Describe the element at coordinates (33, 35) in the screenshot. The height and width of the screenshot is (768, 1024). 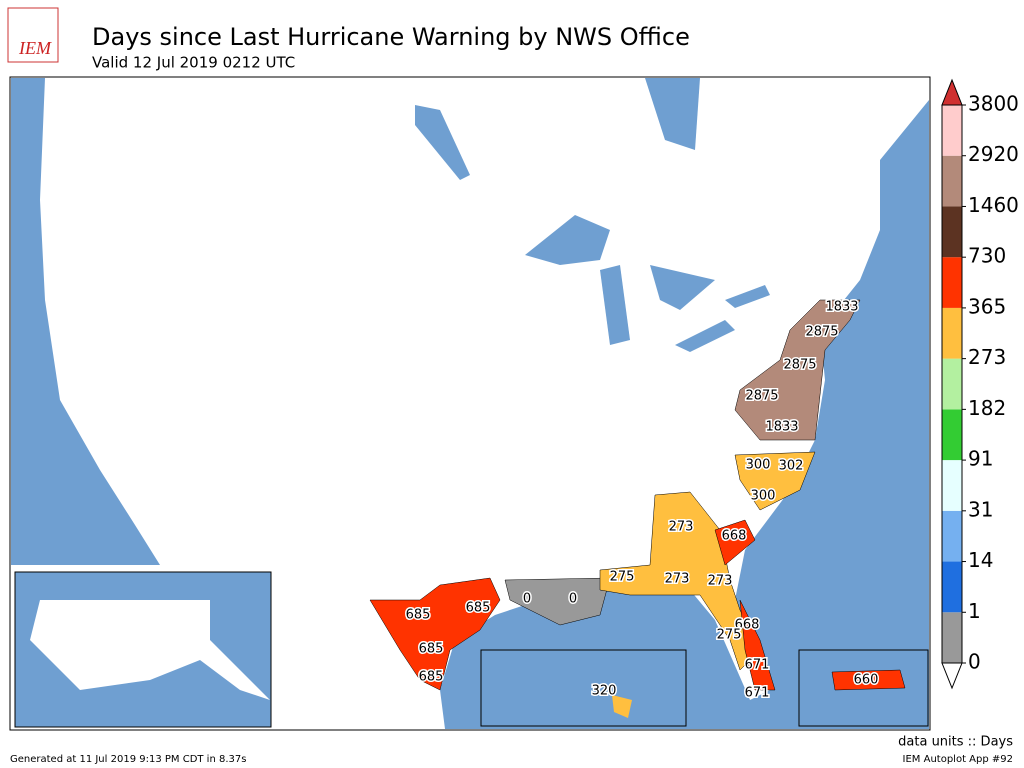
I see `logo-box` at that location.